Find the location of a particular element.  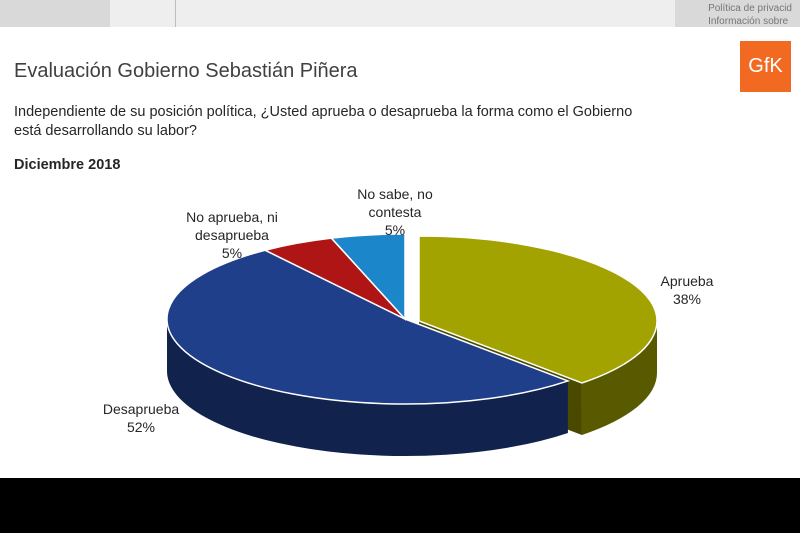

background-divider is located at coordinates (175, 13).